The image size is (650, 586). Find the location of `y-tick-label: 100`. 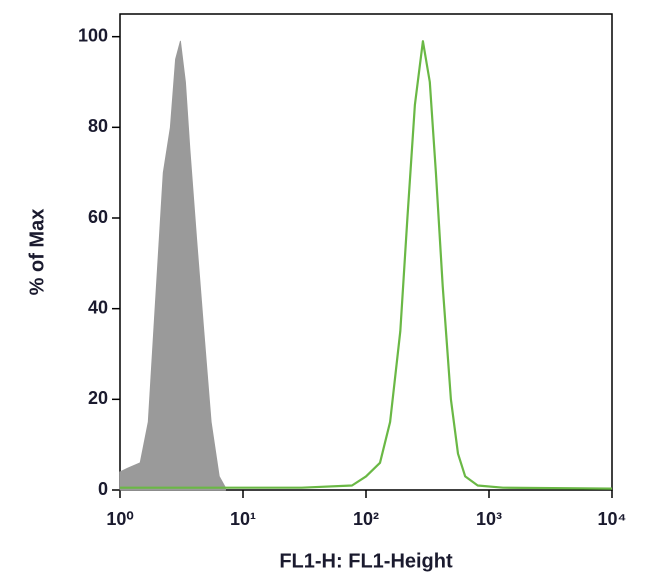

y-tick-label: 100 is located at coordinates (93, 35).